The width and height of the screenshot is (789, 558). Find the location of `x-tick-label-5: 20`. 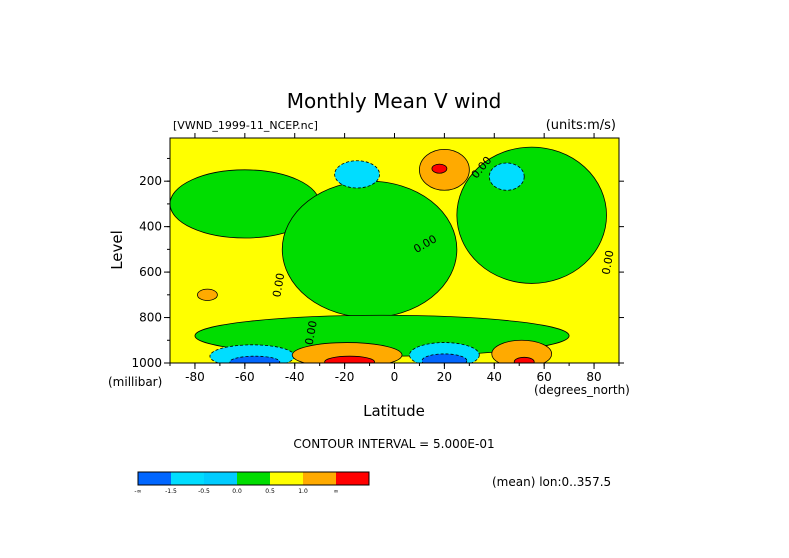

x-tick-label-5: 20 is located at coordinates (444, 377).